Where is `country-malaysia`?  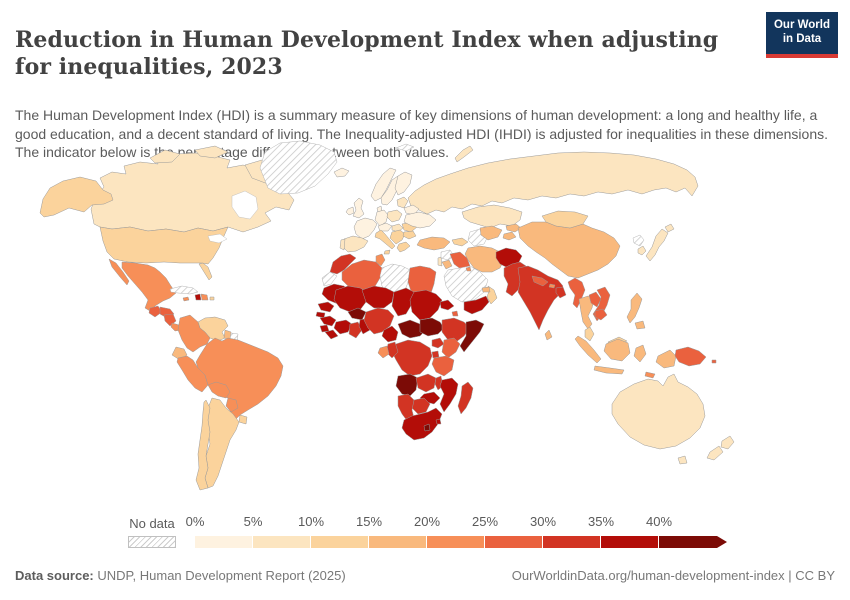 country-malaysia is located at coordinates (589, 334).